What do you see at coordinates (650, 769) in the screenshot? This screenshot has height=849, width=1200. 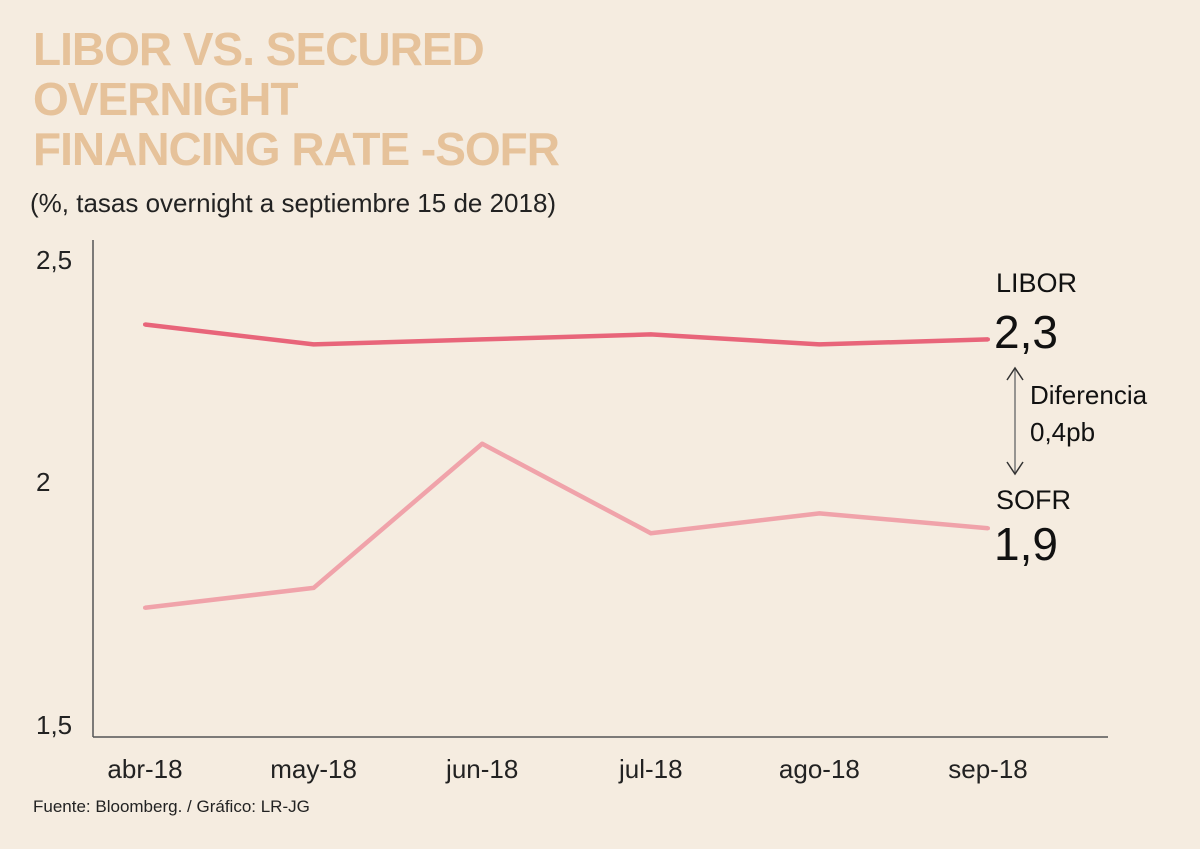 I see `x-tick-label: jul-18` at bounding box center [650, 769].